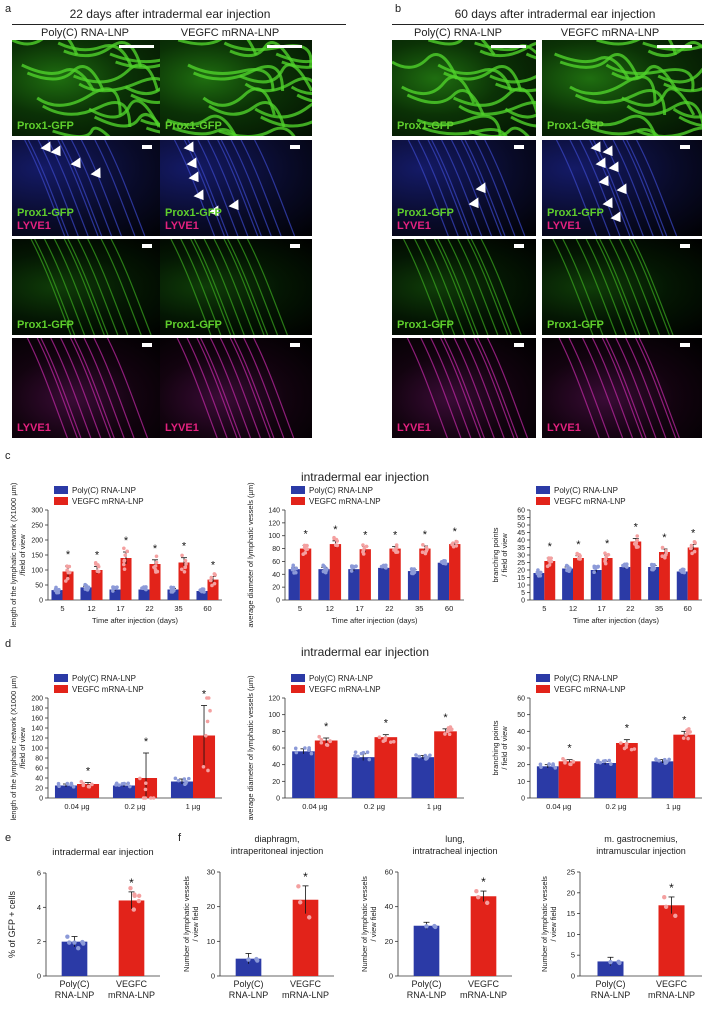 This screenshot has width=714, height=1014. I want to click on y-axis-label-line: branching points, so click(495, 747).